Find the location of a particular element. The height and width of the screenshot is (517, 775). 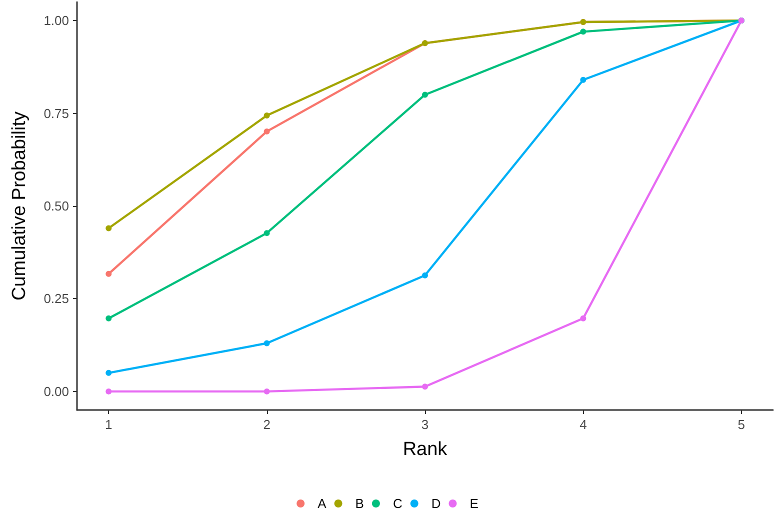

y-tick-label: 1.00 is located at coordinates (56, 20).